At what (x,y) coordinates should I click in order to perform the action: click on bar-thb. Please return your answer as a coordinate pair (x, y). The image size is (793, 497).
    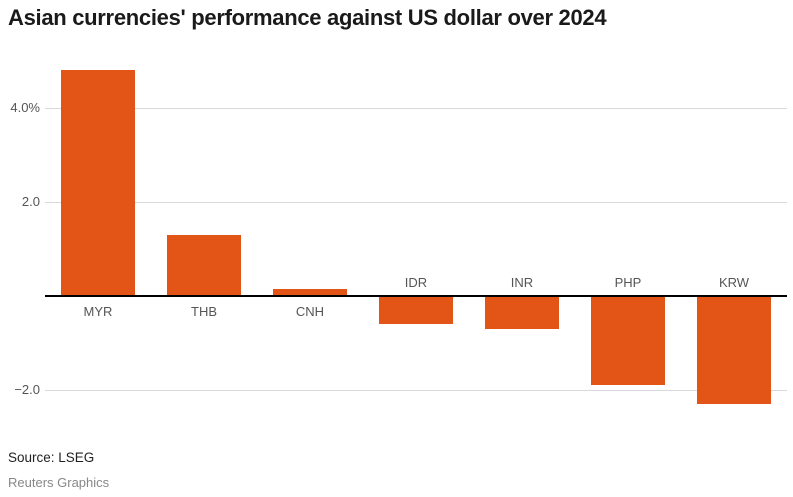
    Looking at the image, I should click on (204, 265).